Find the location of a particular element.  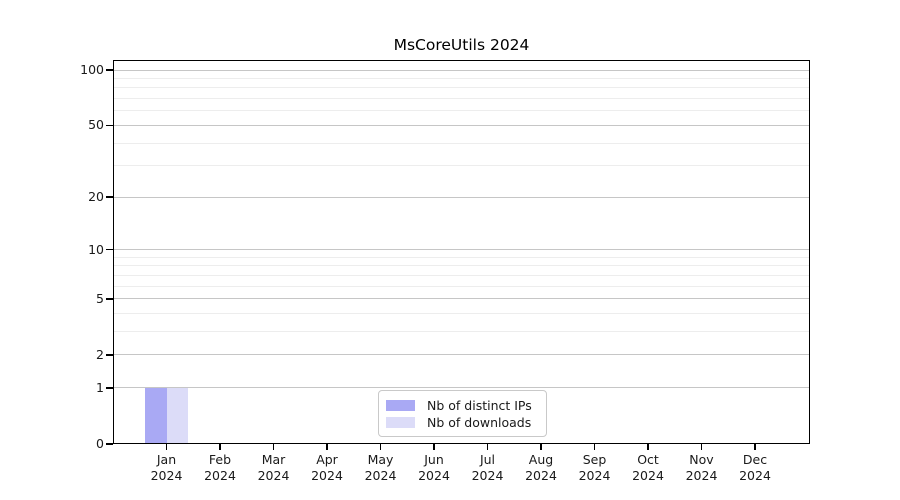

x-tick-month: Jan is located at coordinates (166, 459).